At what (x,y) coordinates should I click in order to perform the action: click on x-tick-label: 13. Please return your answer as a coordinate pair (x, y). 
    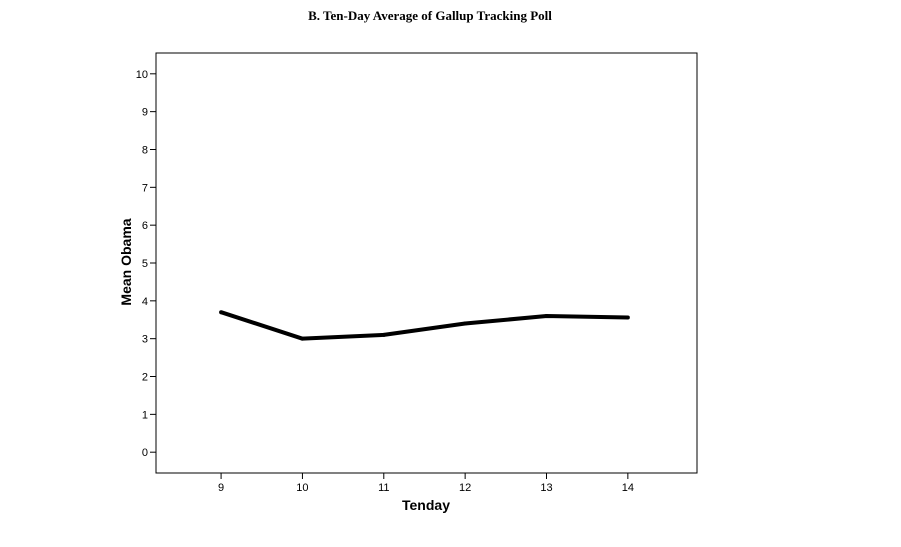
    Looking at the image, I should click on (546, 488).